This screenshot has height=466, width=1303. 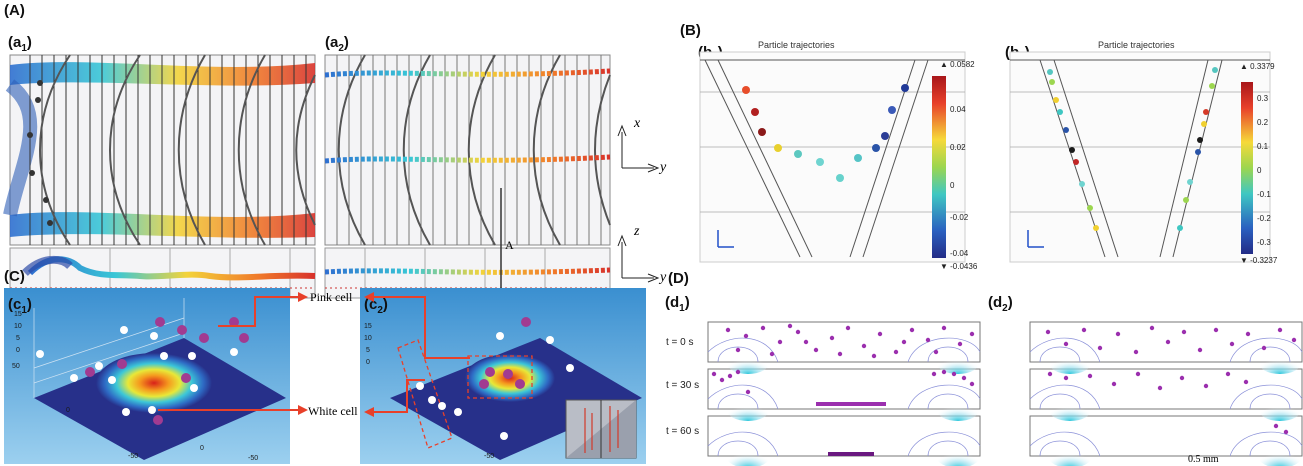 I want to click on panel-c-label: (C), so click(x=14, y=276).